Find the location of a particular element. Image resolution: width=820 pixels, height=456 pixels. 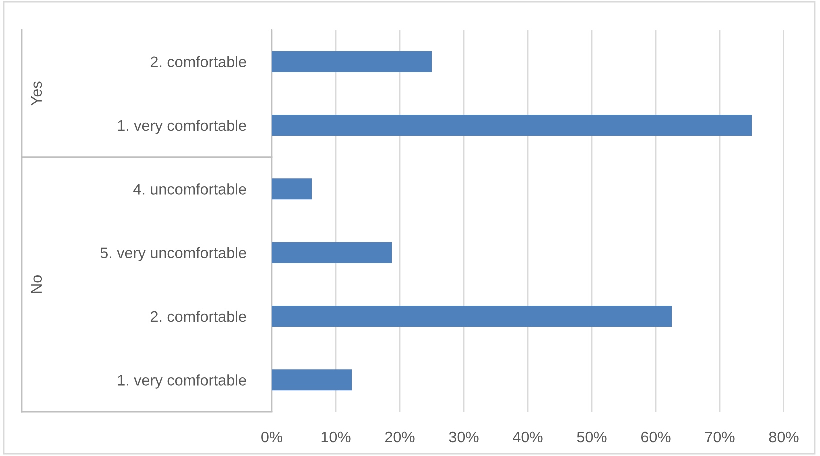

x-tick-label: 30% is located at coordinates (464, 437).